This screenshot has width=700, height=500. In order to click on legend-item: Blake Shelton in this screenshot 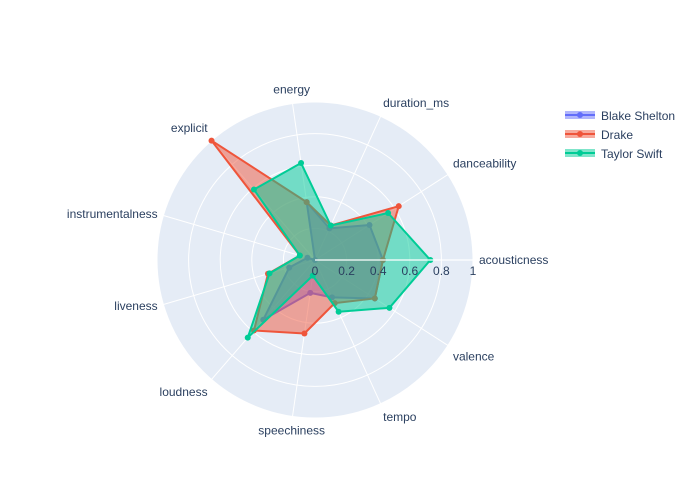, I will do `click(619, 115)`.